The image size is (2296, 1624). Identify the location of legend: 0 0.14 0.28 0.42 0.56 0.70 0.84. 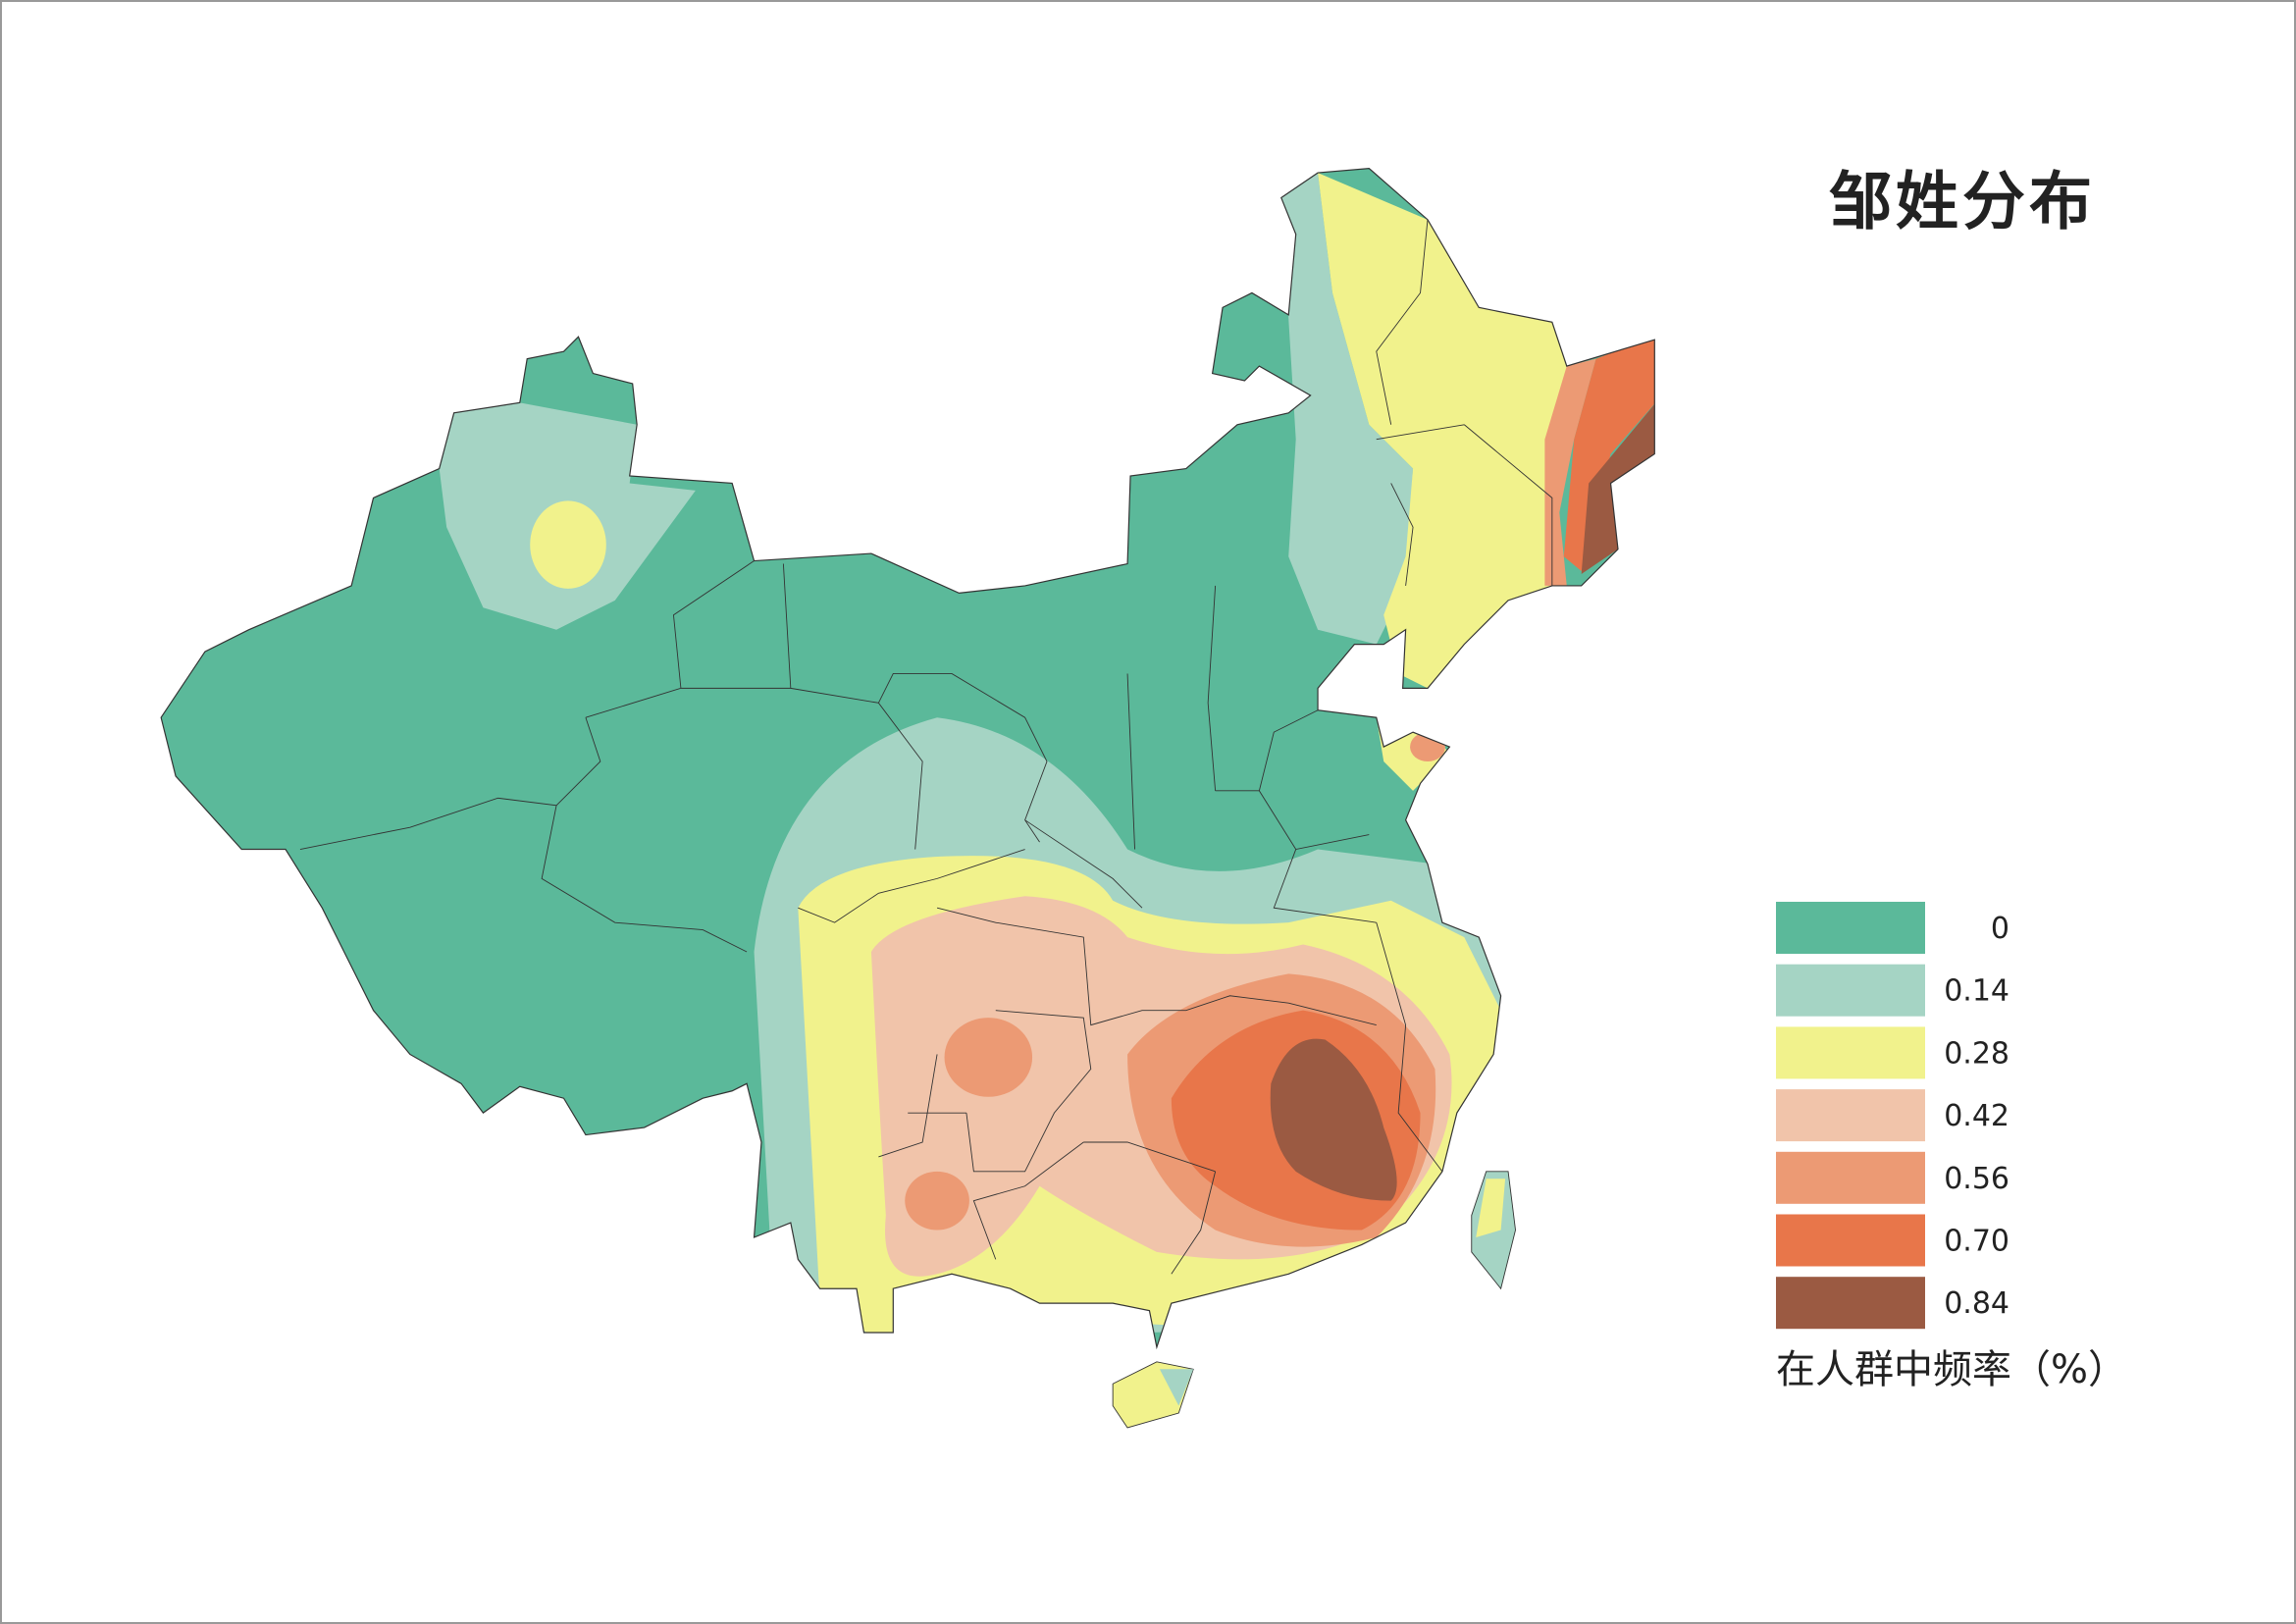
(1892, 1116).